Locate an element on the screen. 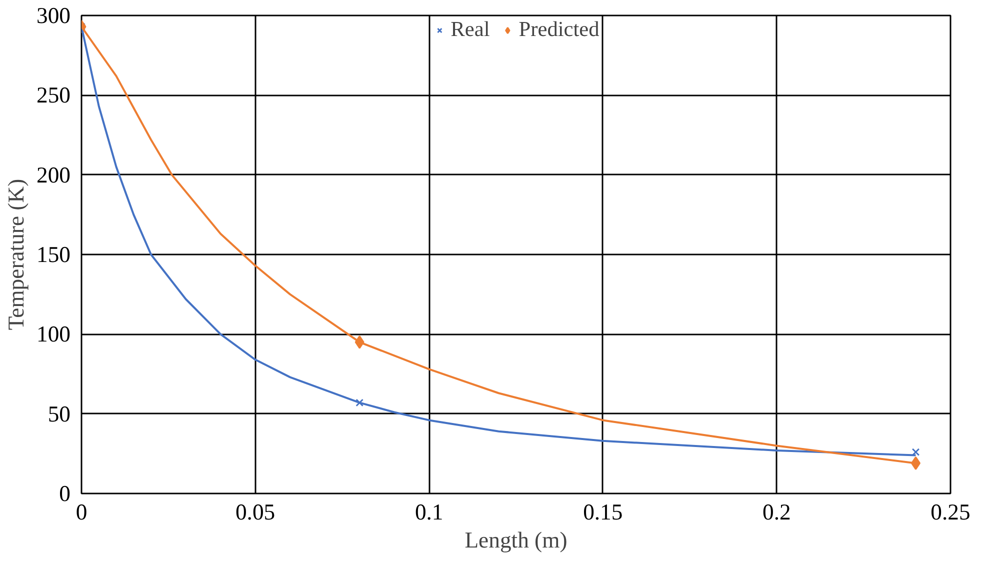 This screenshot has height=570, width=997. y-tick-label: 200 is located at coordinates (53, 175).